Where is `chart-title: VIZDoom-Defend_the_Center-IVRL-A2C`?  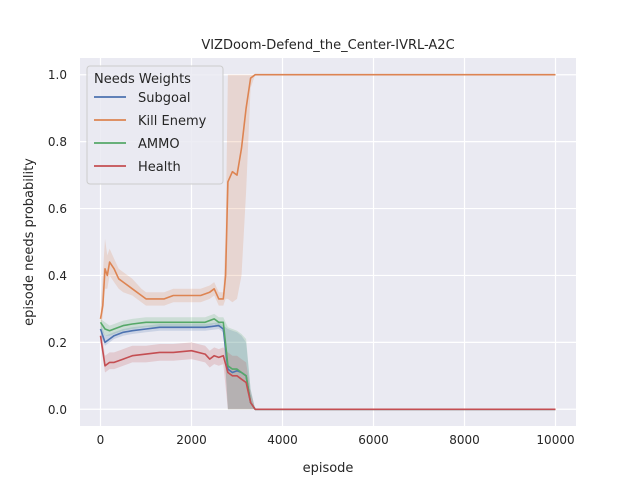
chart-title: VIZDoom-Defend_the_Center-IVRL-A2C is located at coordinates (327, 45).